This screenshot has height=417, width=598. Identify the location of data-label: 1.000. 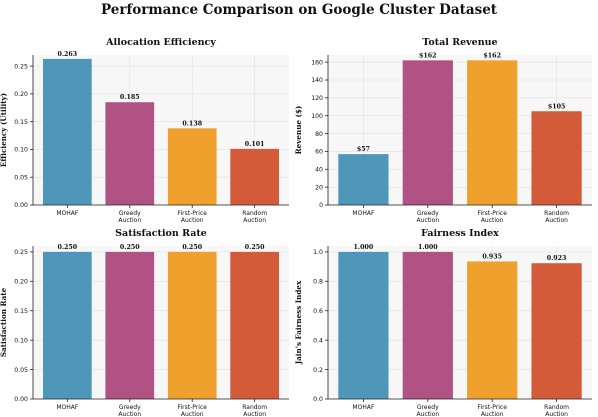
(364, 247).